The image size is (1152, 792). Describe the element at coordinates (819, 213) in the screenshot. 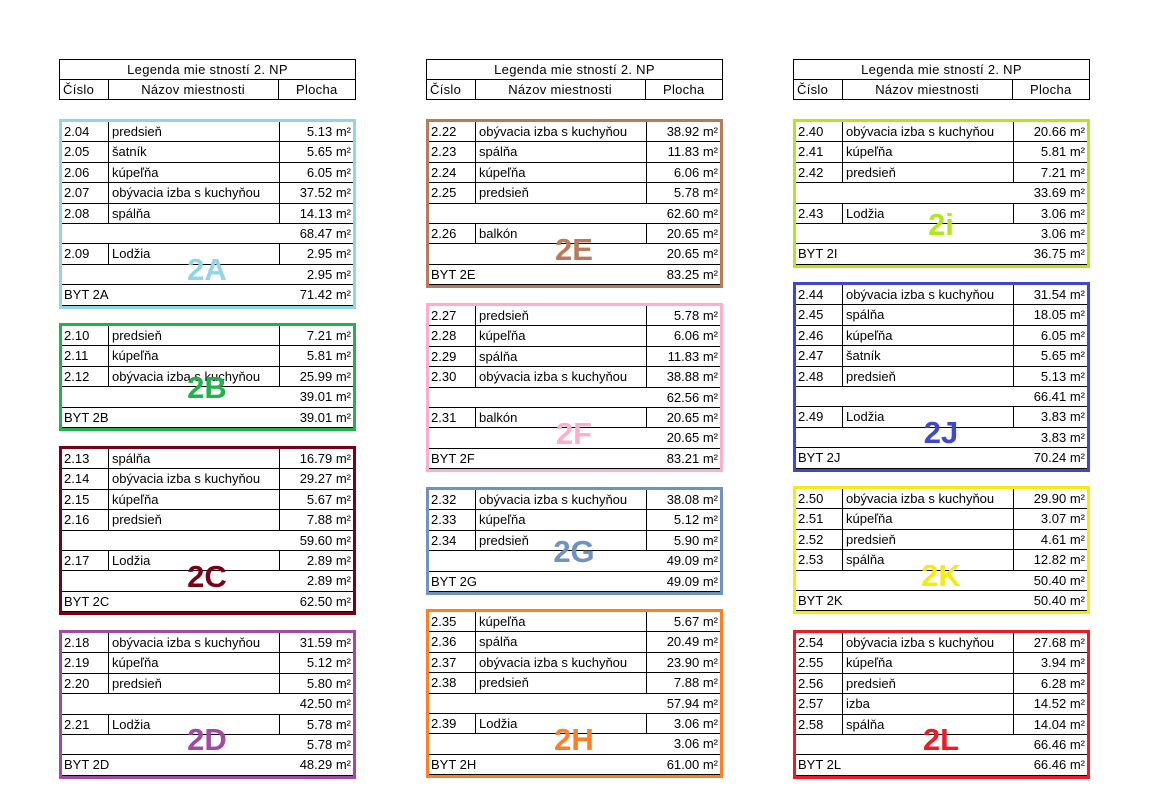

I see `room-number: 2.43` at that location.